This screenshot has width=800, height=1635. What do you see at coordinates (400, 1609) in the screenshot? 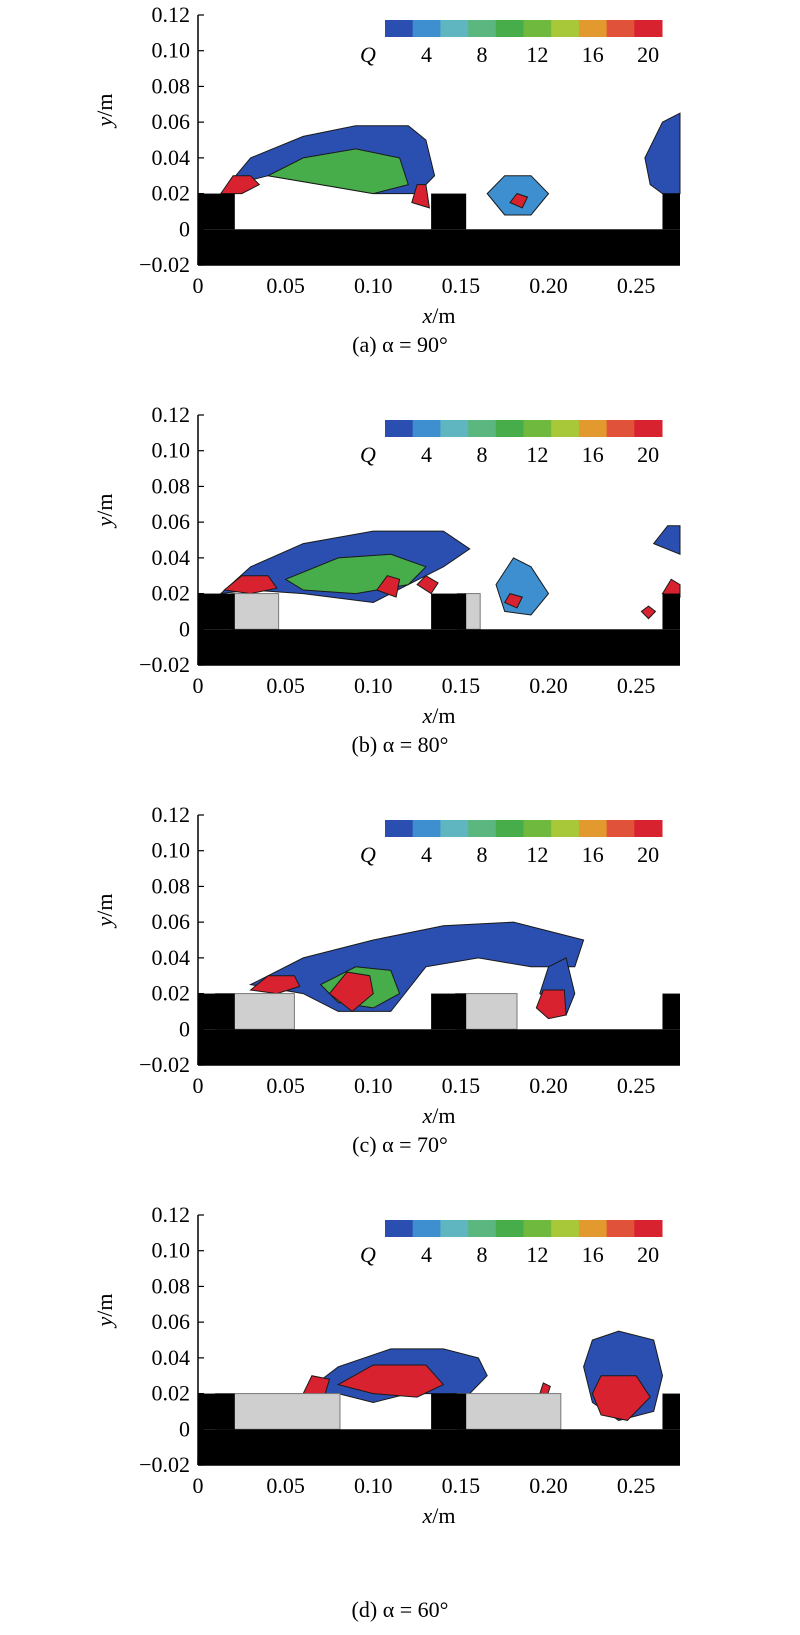
I see `caption-d: (d) α = 60°` at bounding box center [400, 1609].